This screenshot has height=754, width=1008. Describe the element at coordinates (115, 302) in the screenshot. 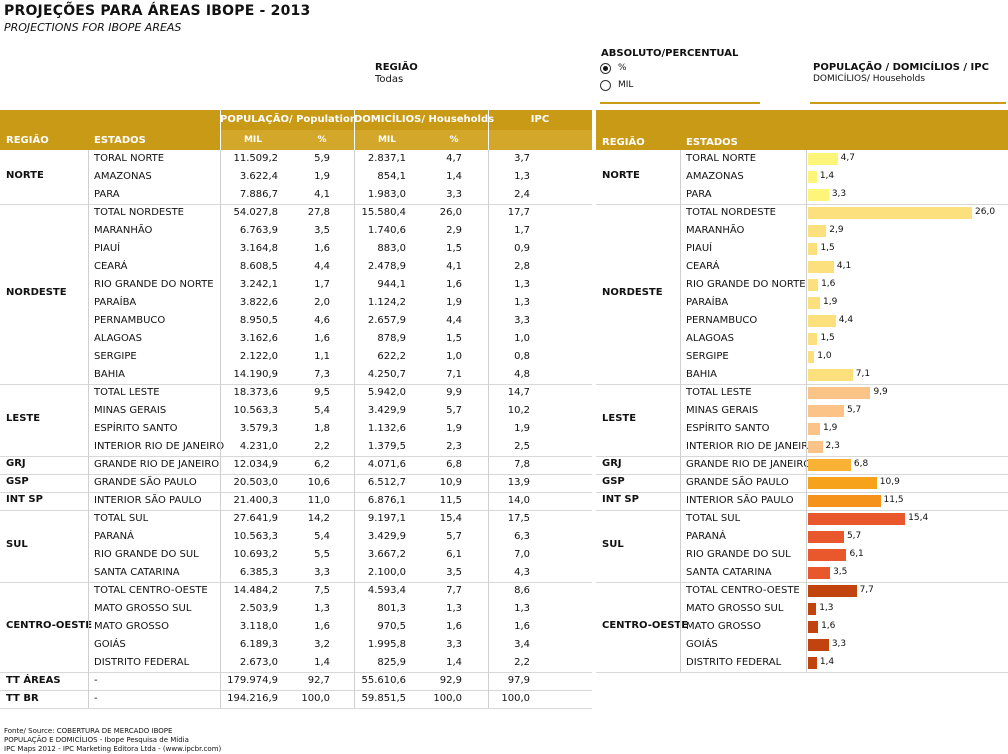

I see `cell-estado: PARAÍBA` at that location.